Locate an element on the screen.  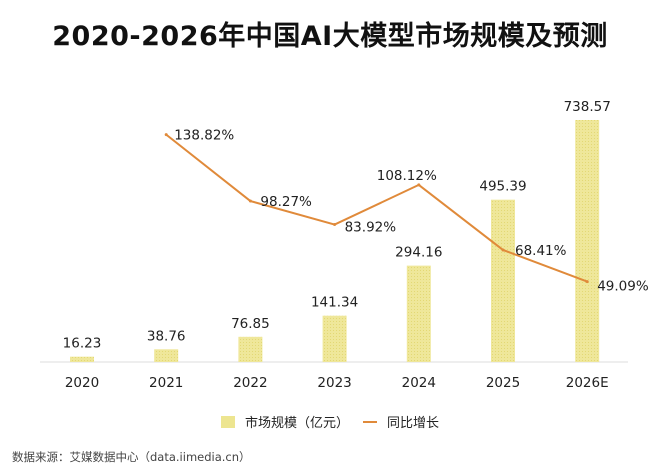
bar-2021 is located at coordinates (166, 355).